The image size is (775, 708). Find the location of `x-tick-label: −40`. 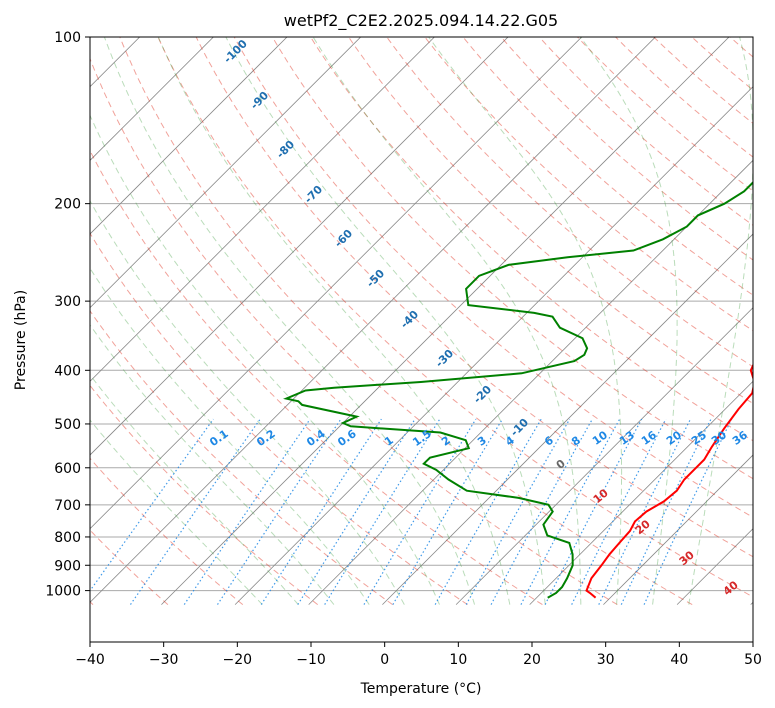

x-tick-label: −40 is located at coordinates (90, 660).